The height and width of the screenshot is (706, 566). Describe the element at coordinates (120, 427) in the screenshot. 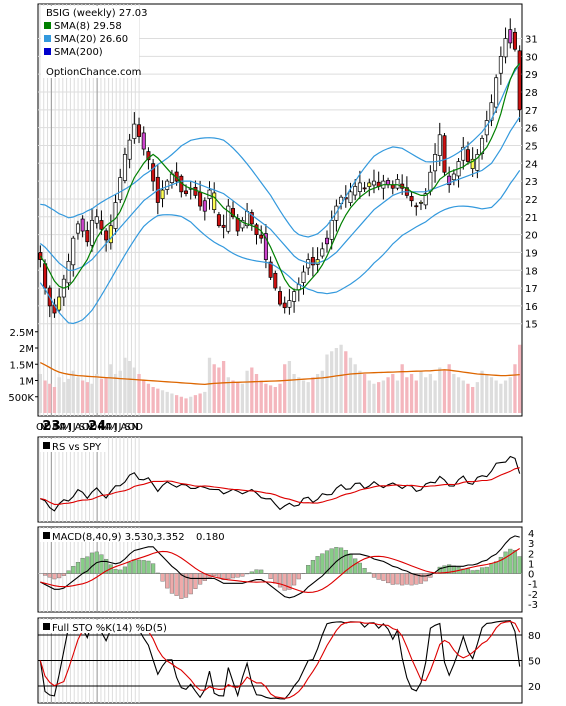

I see `month-label: J` at that location.